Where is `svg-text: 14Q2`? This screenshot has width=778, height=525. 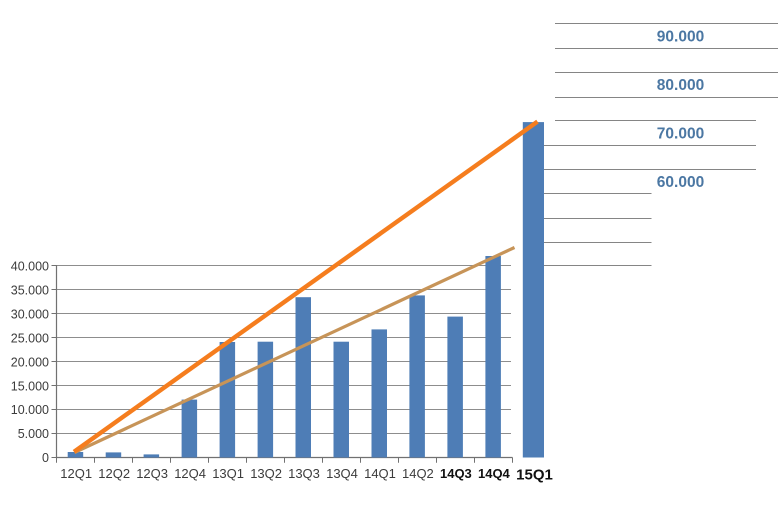
svg-text: 14Q2 is located at coordinates (418, 473).